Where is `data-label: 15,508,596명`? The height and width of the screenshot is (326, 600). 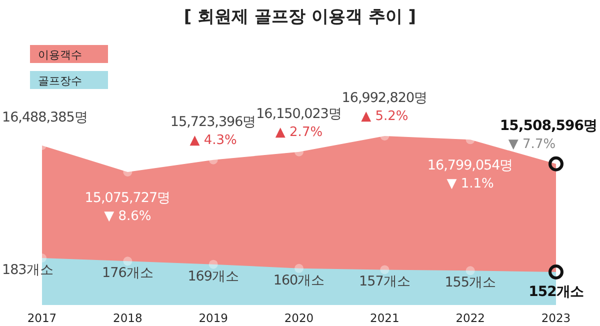 data-label: 15,508,596명 is located at coordinates (548, 126).